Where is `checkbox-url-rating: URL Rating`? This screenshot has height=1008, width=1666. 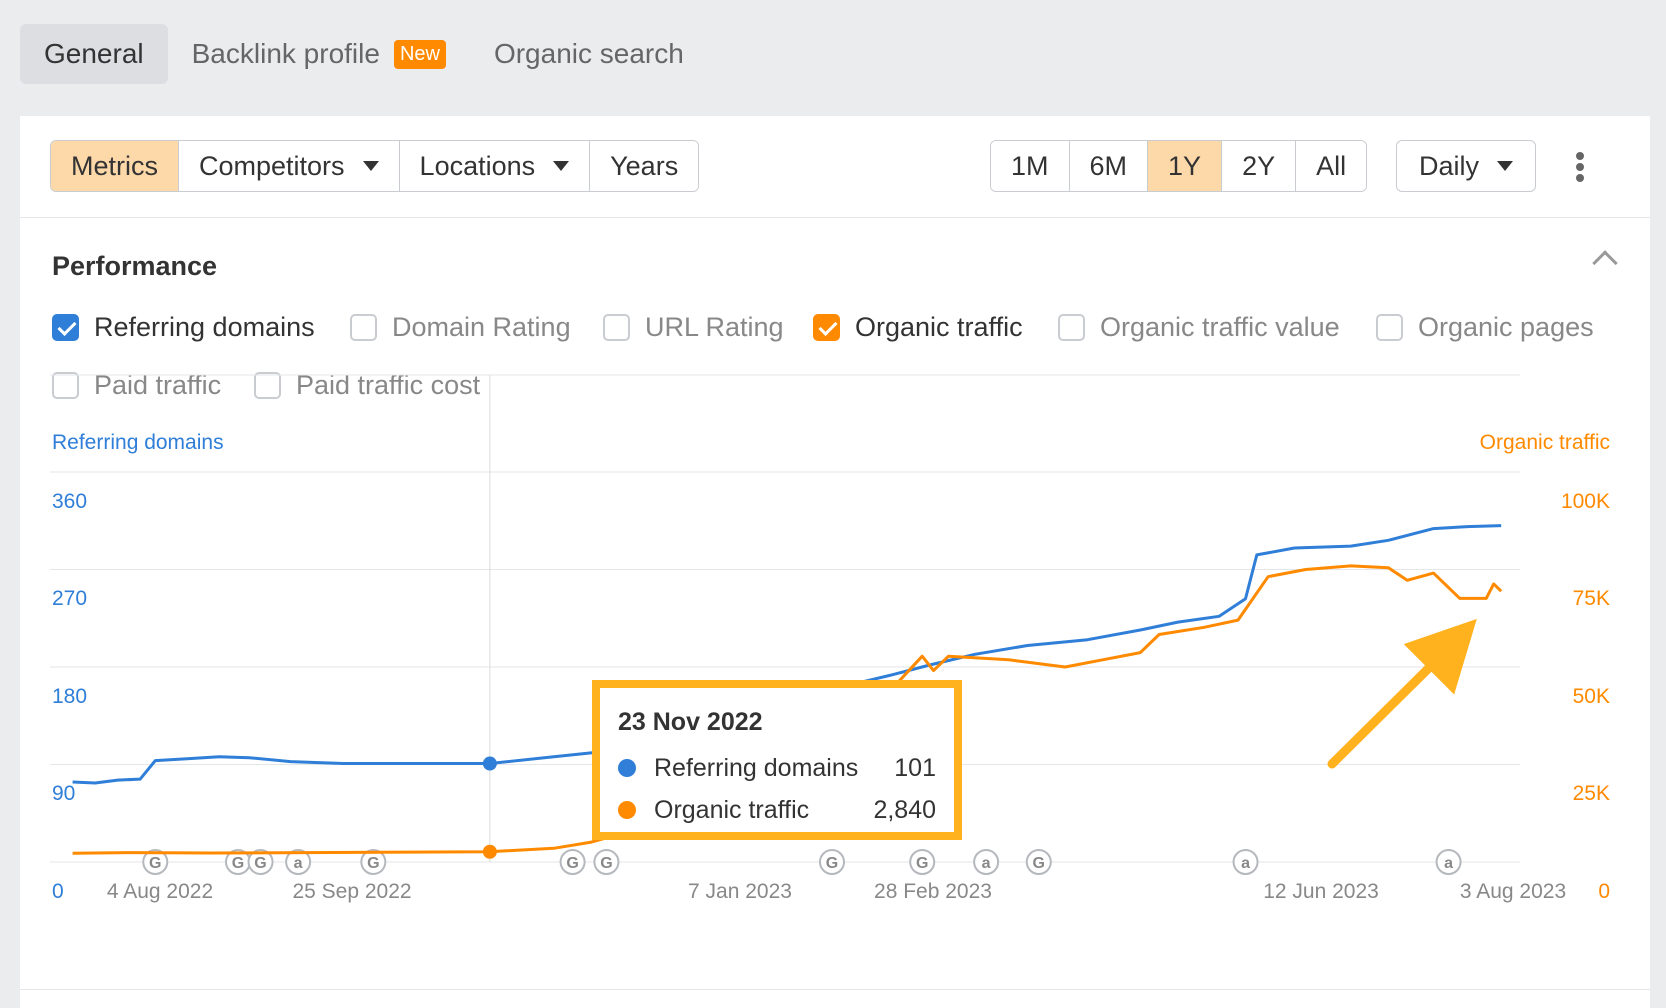
checkbox-url-rating: URL Rating is located at coordinates (693, 327).